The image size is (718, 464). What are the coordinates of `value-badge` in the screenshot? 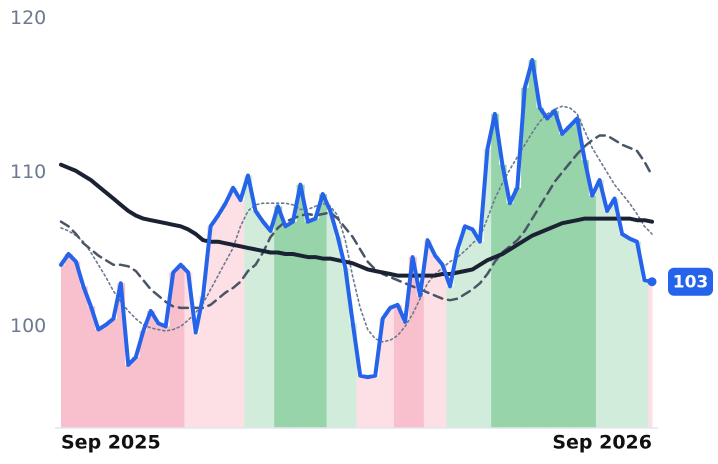 It's located at (690, 281).